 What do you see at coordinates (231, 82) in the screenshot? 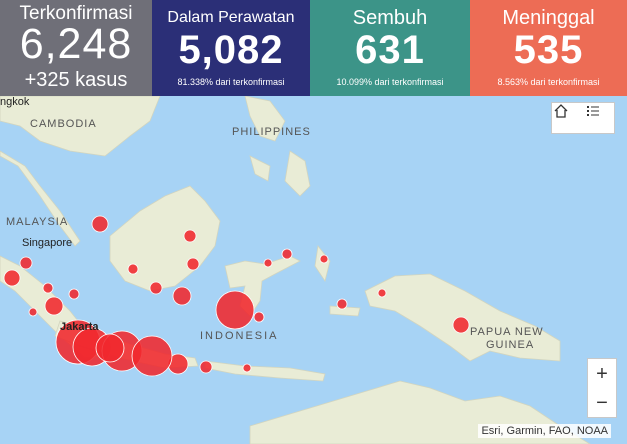
I see `stat-sub: 81.338% dari terkonfirmasi` at bounding box center [231, 82].